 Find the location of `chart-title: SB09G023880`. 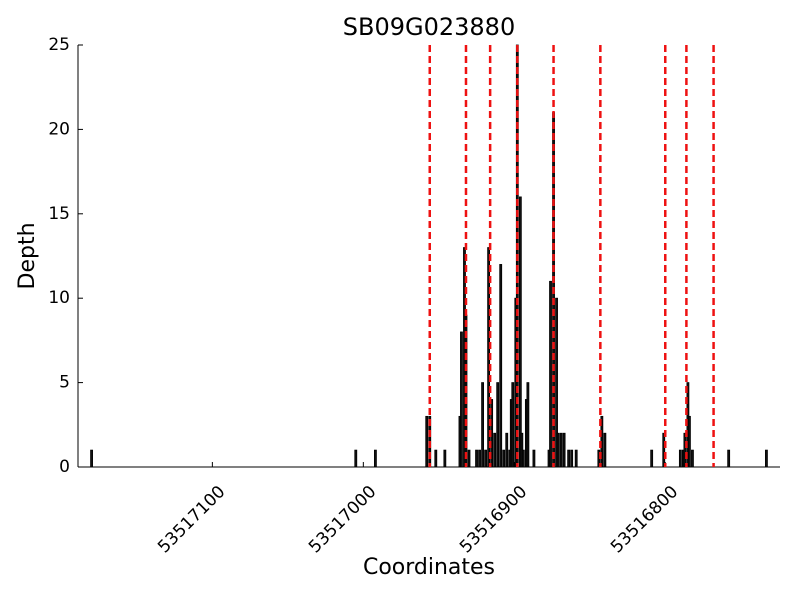

chart-title: SB09G023880 is located at coordinates (429, 27).